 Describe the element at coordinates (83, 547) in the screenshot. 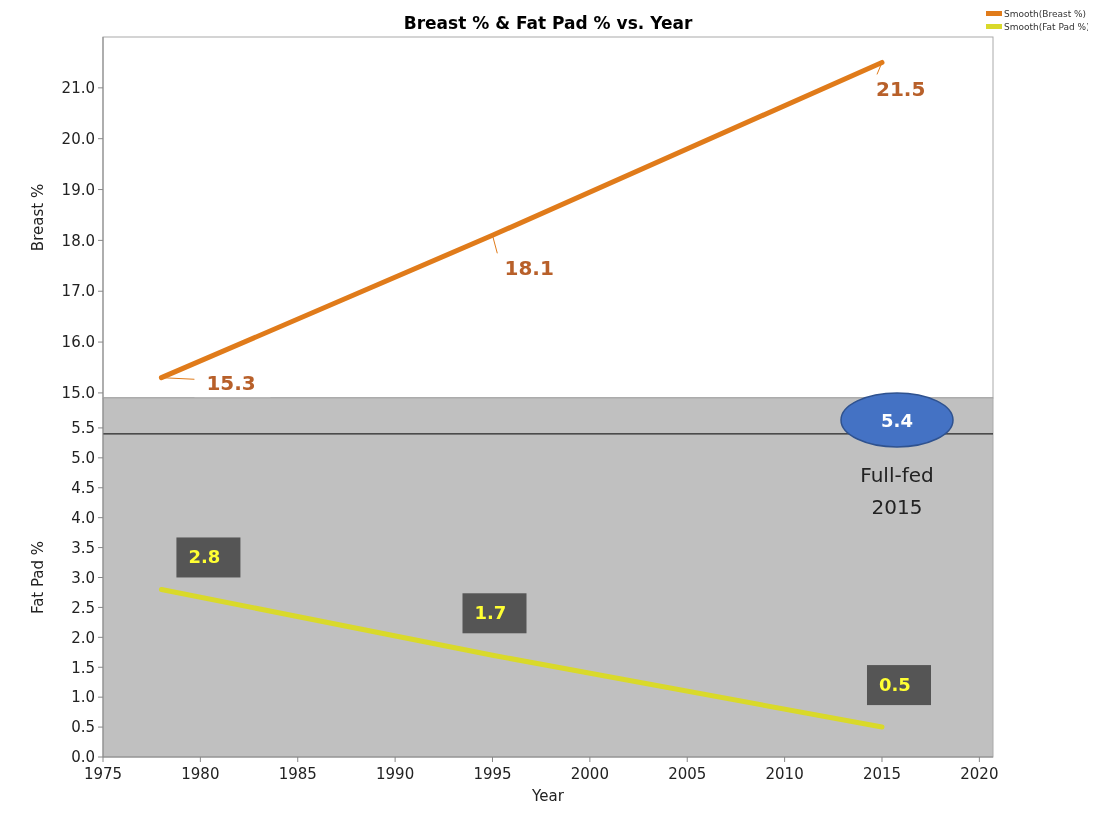

I see `y-tick-label: 3.5` at that location.